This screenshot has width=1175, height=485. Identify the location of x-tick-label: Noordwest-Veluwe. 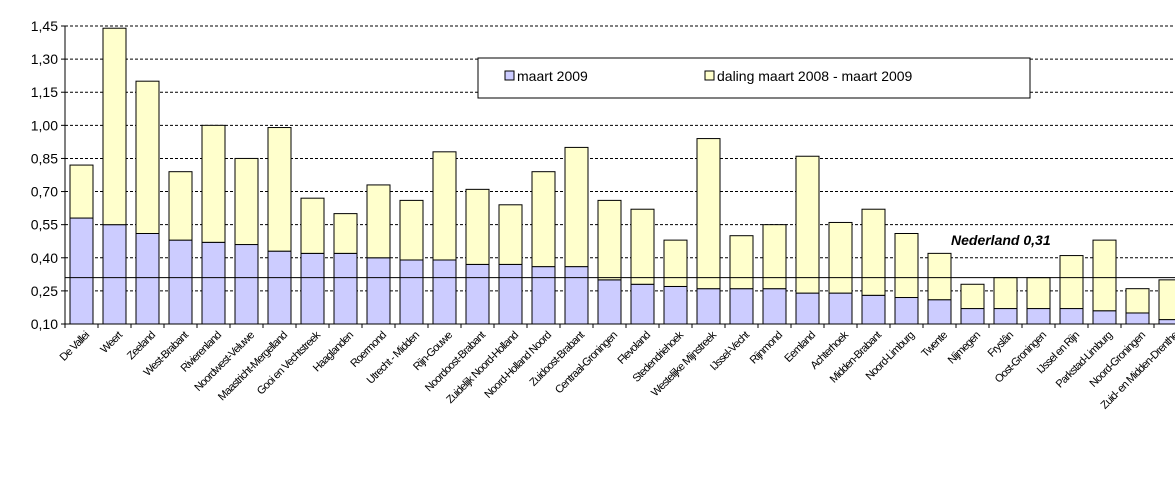
(224, 361).